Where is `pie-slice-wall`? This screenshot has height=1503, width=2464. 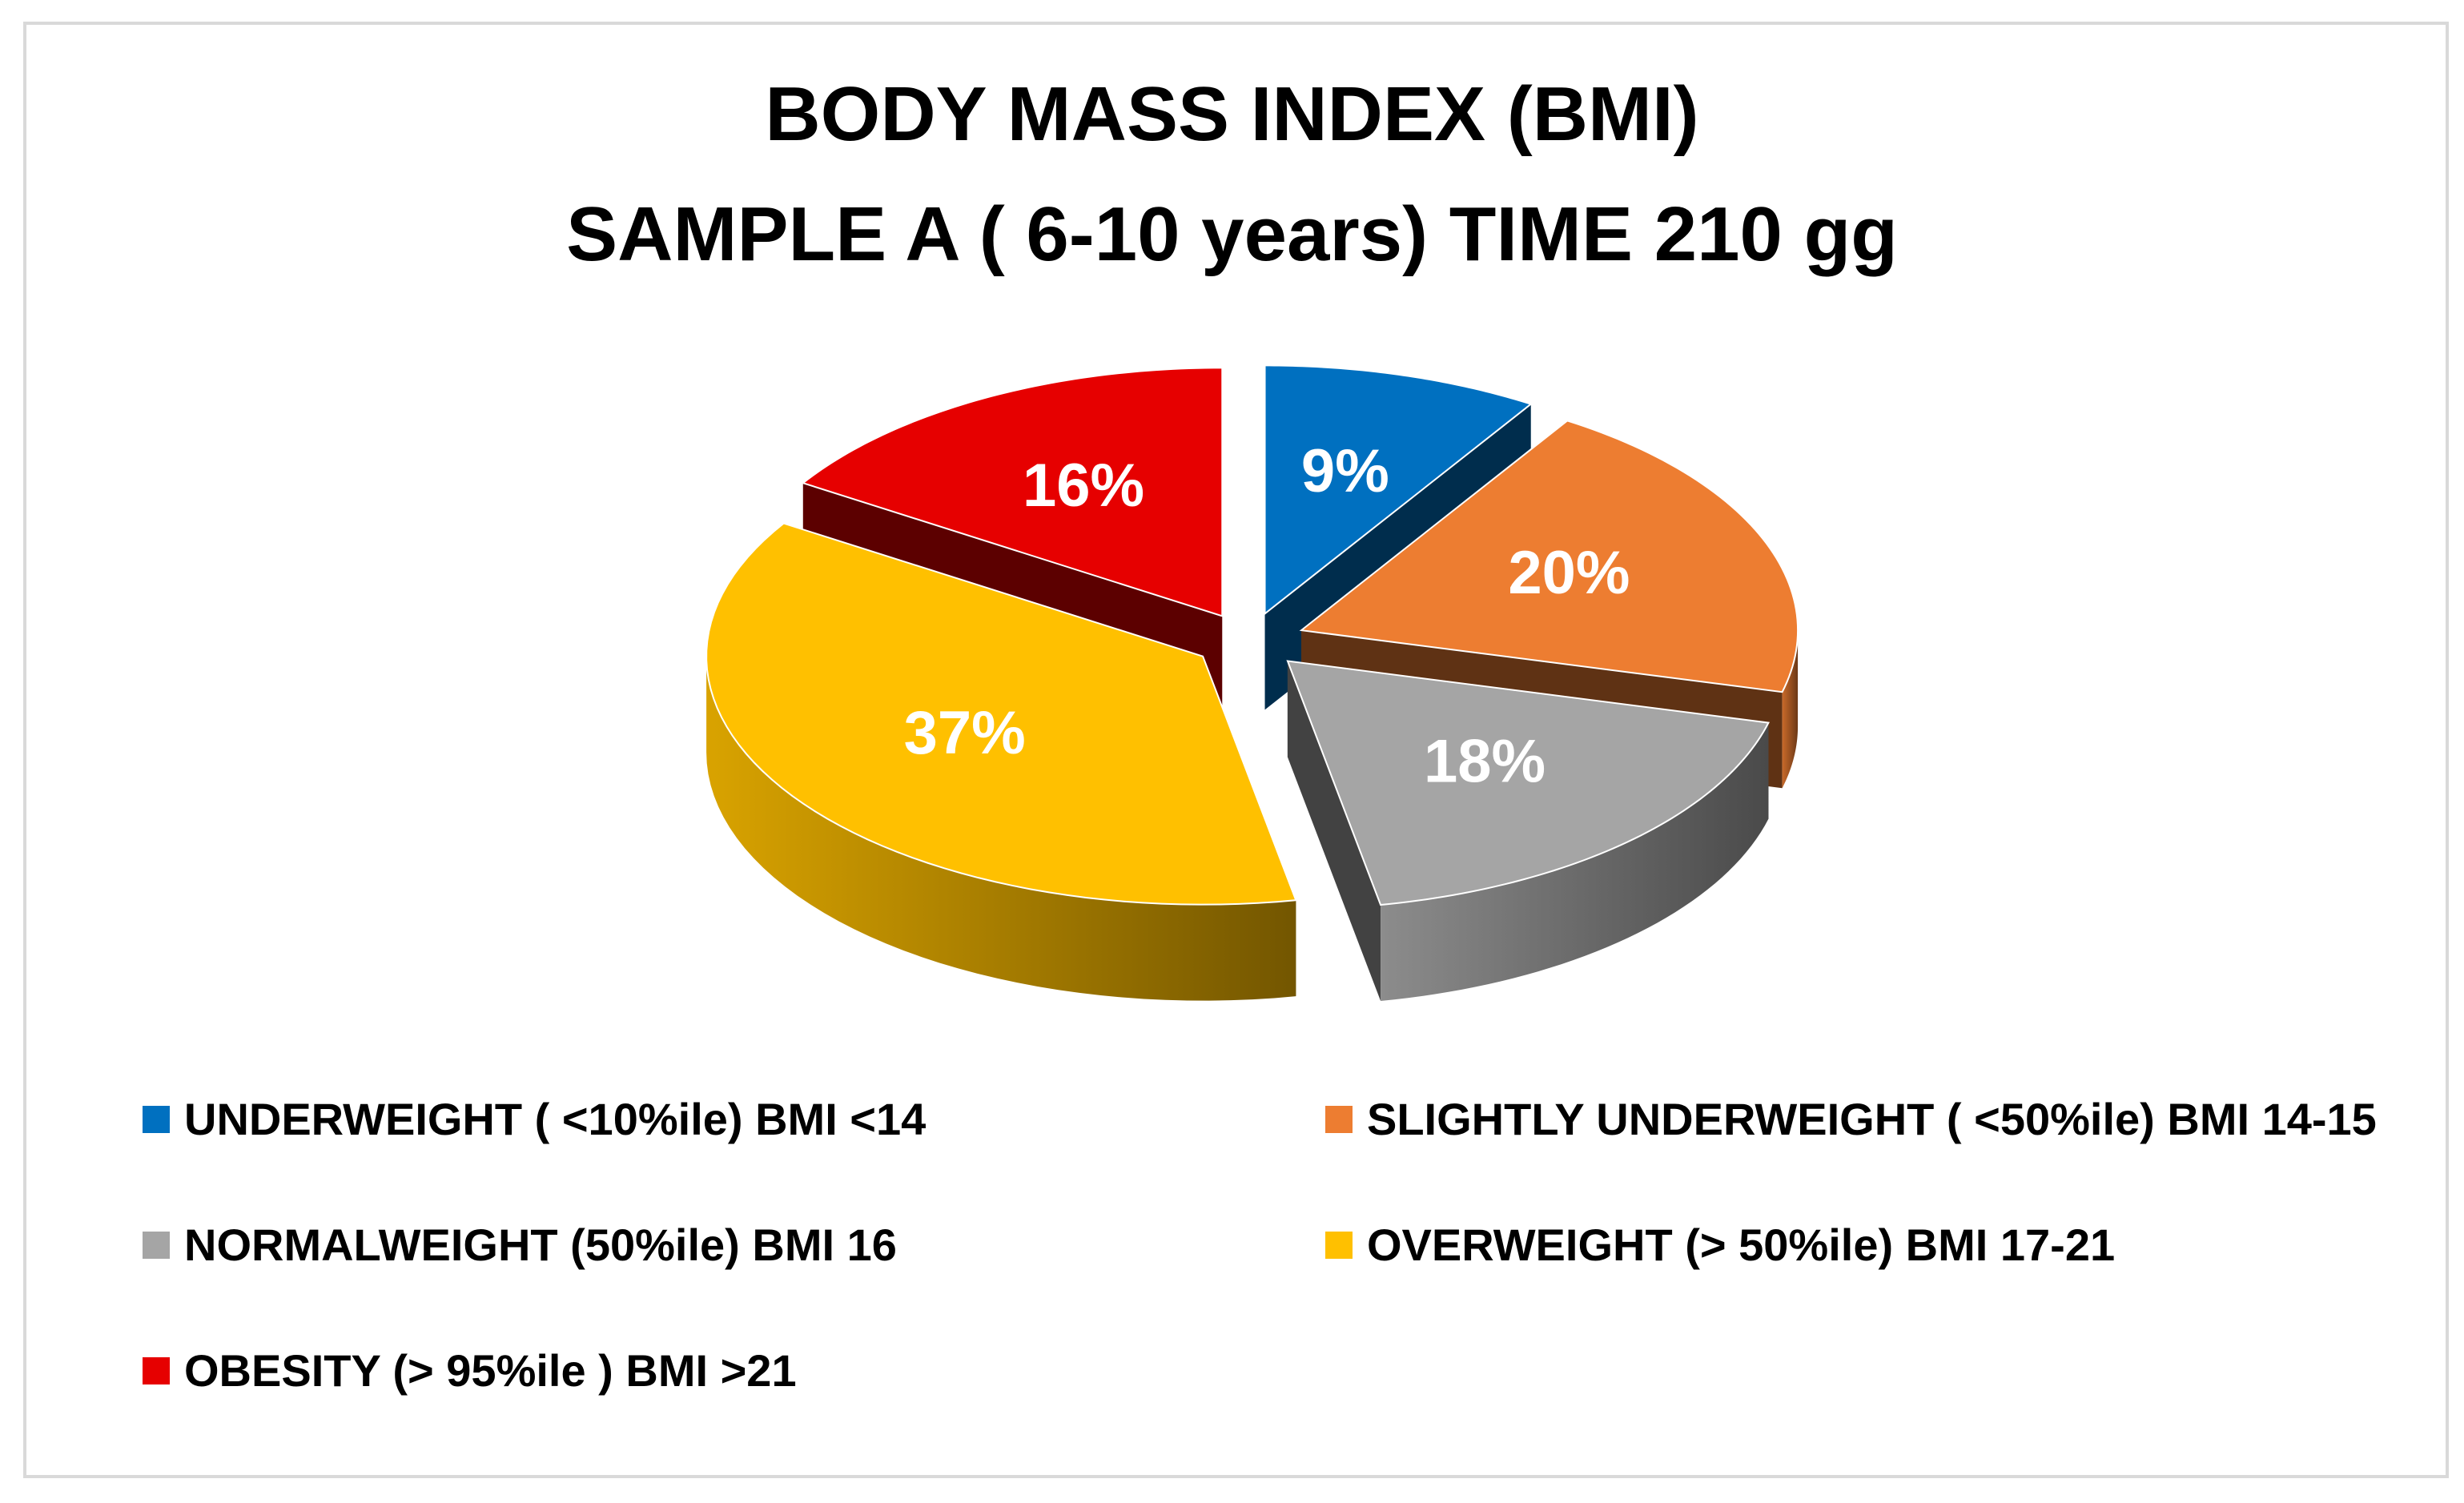
pie-slice-wall is located at coordinates (1334, 831).